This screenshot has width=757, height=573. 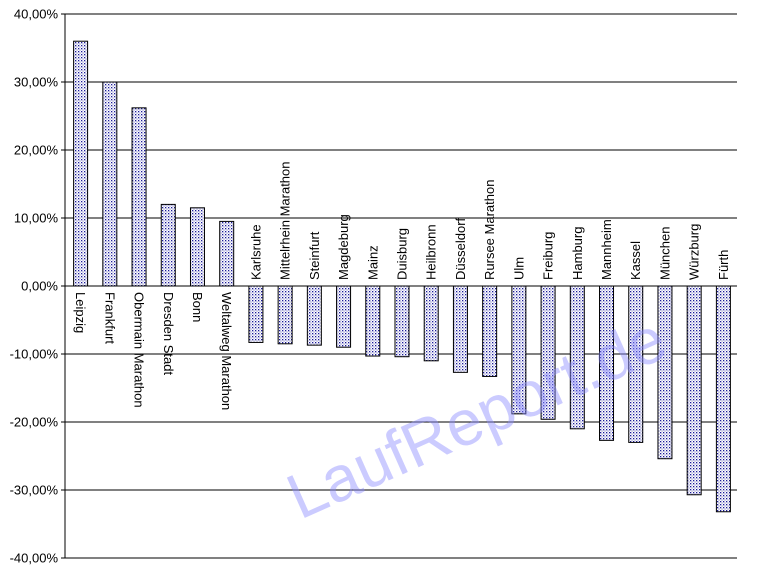 I want to click on category-label: Freiburg, so click(x=548, y=256).